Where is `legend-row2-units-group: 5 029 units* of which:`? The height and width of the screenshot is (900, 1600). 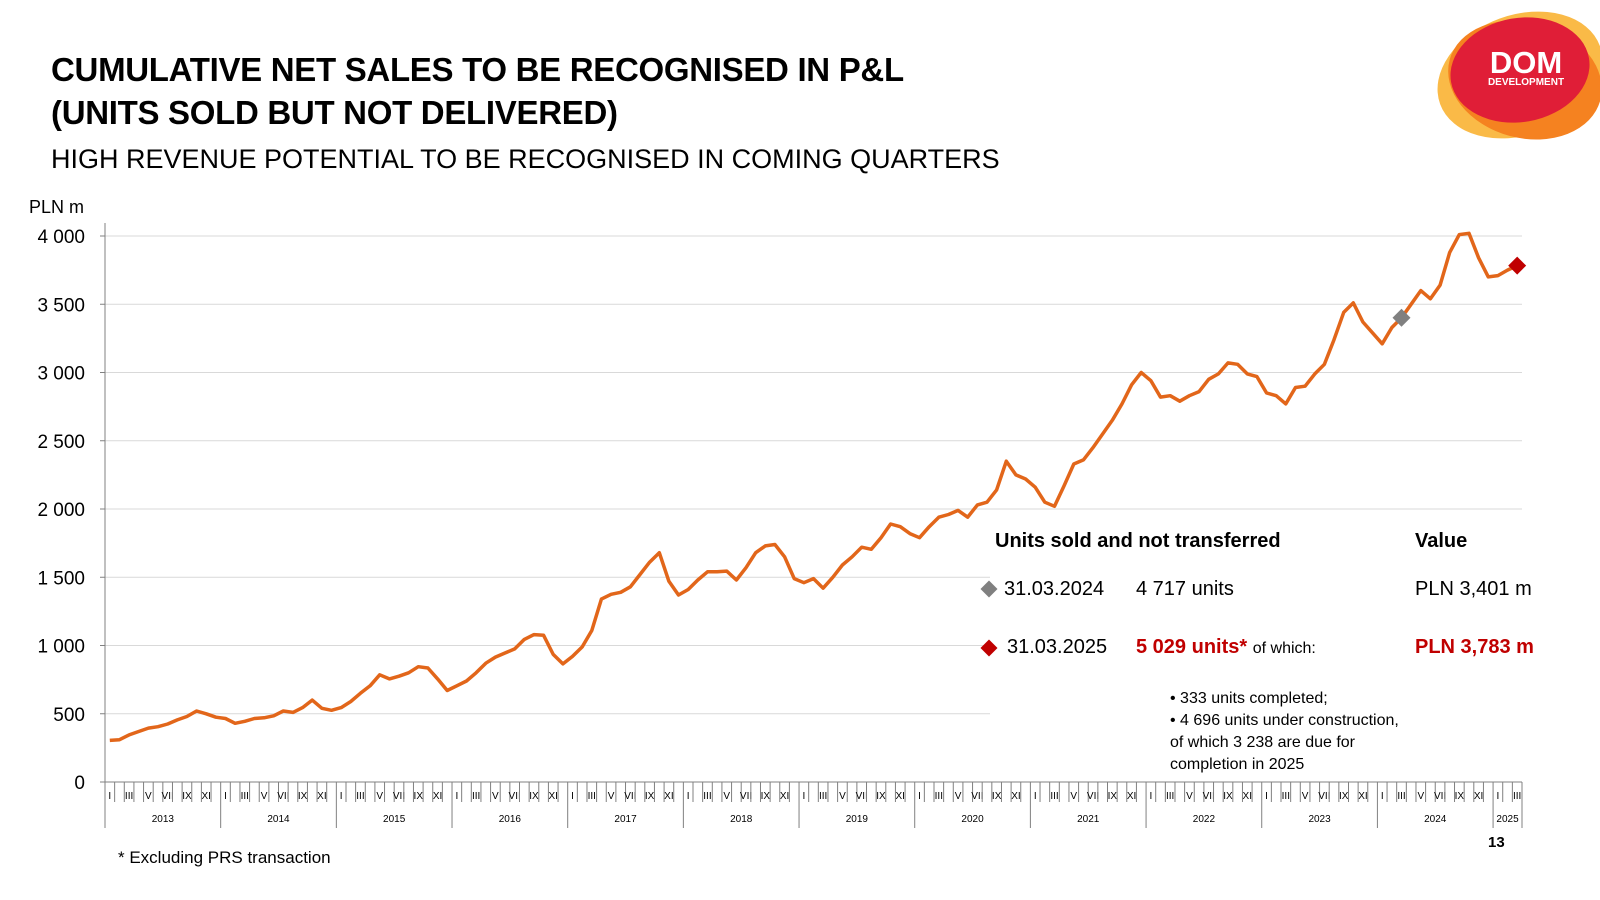
legend-row2-units-group: 5 029 units* of which: is located at coordinates (1226, 647).